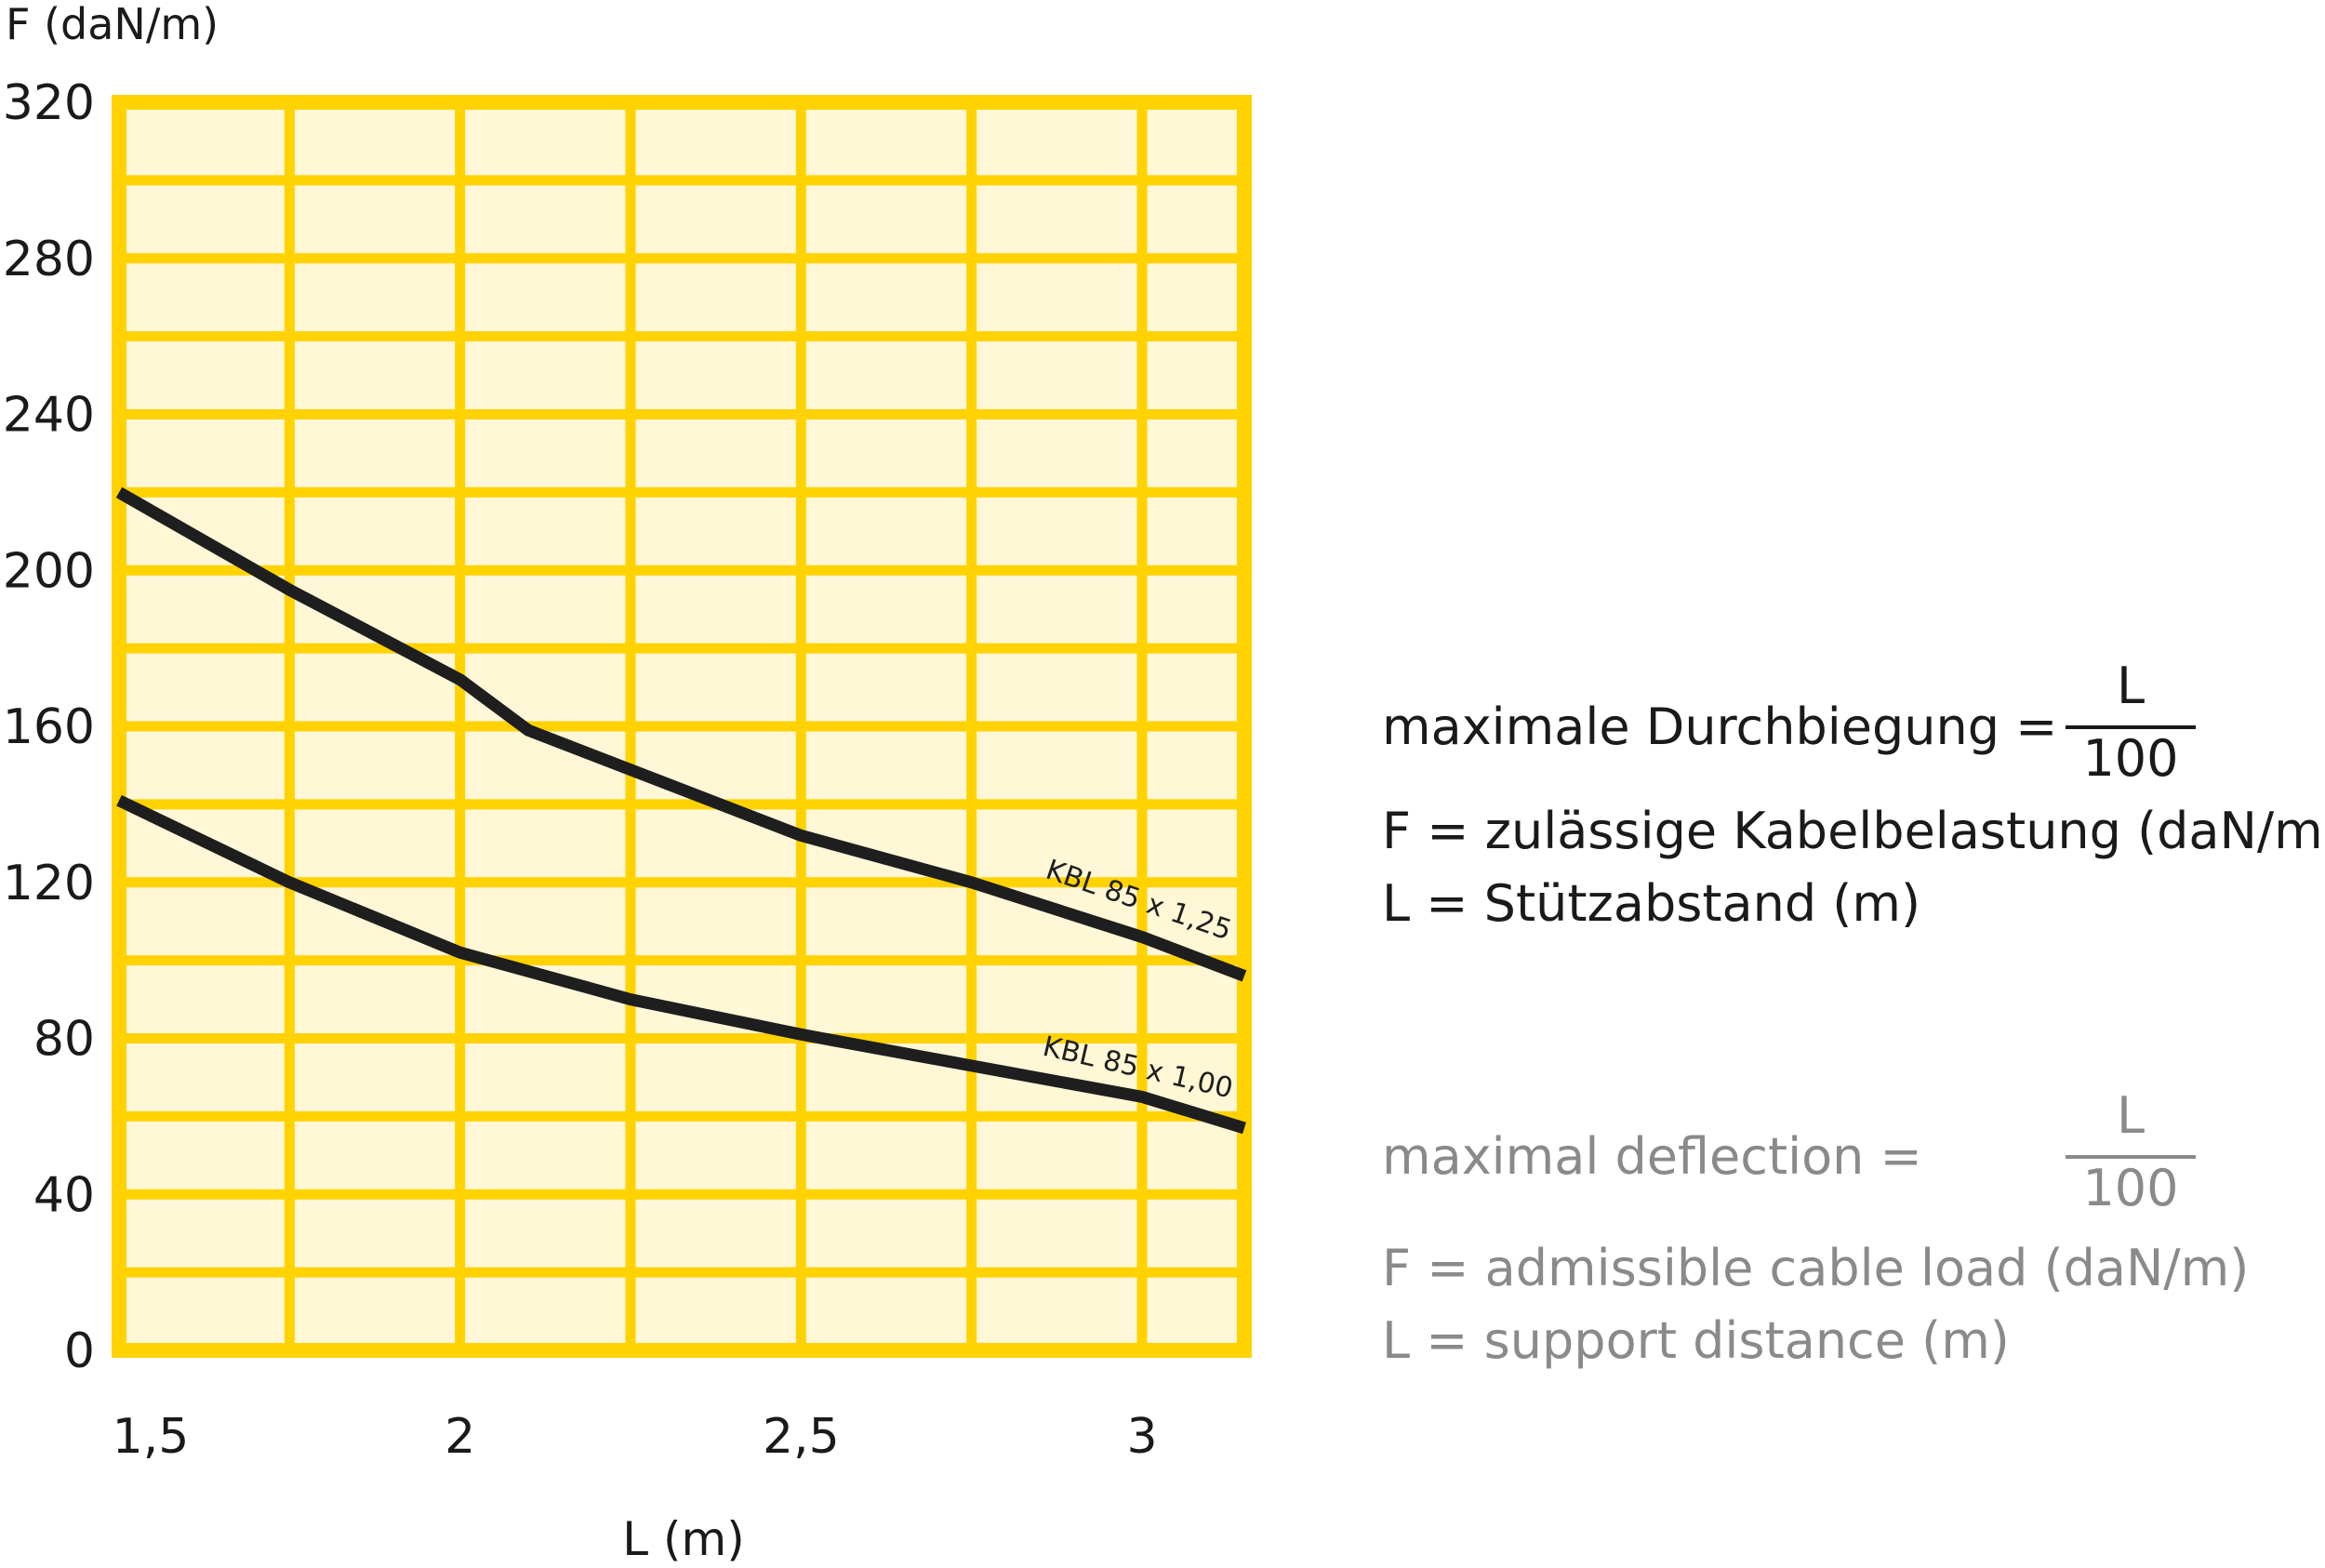  What do you see at coordinates (460, 1437) in the screenshot?
I see `x-tick-label: 2` at bounding box center [460, 1437].